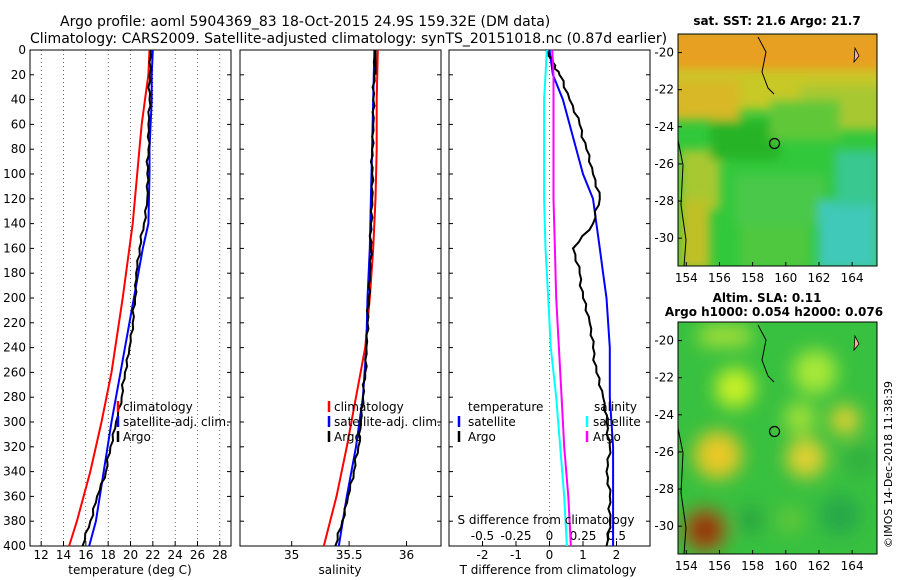 This screenshot has width=900, height=580. Describe the element at coordinates (14, 224) in the screenshot. I see `depth-tick-label: 140` at that location.